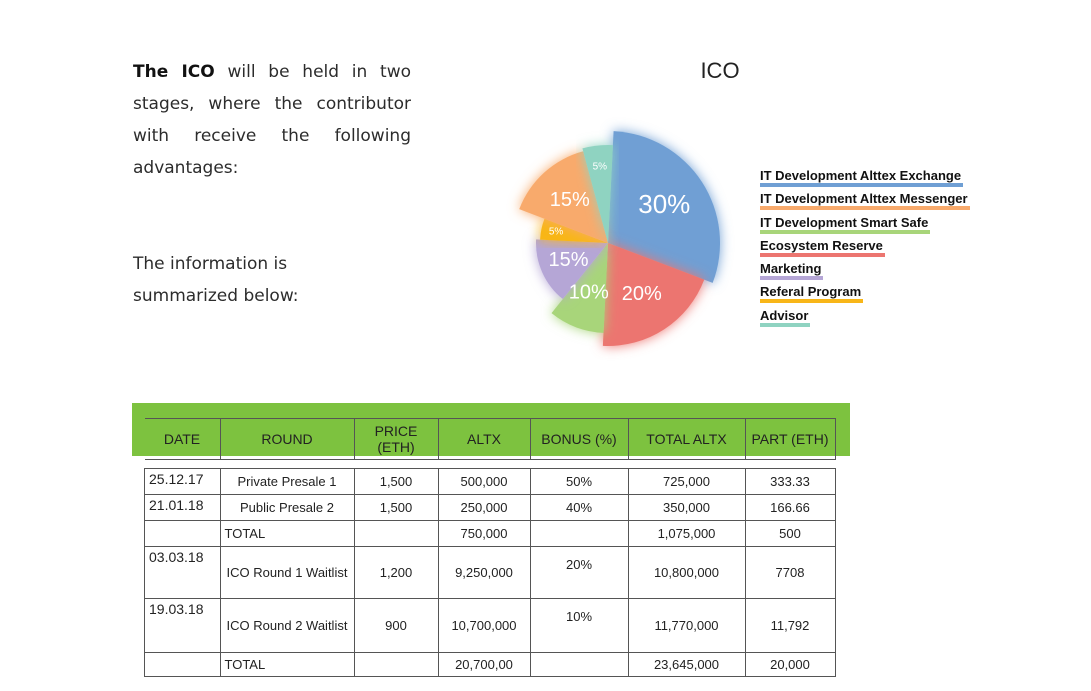 This screenshot has width=1091, height=691. I want to click on legend-item: Ecosystem Reserve, so click(865, 245).